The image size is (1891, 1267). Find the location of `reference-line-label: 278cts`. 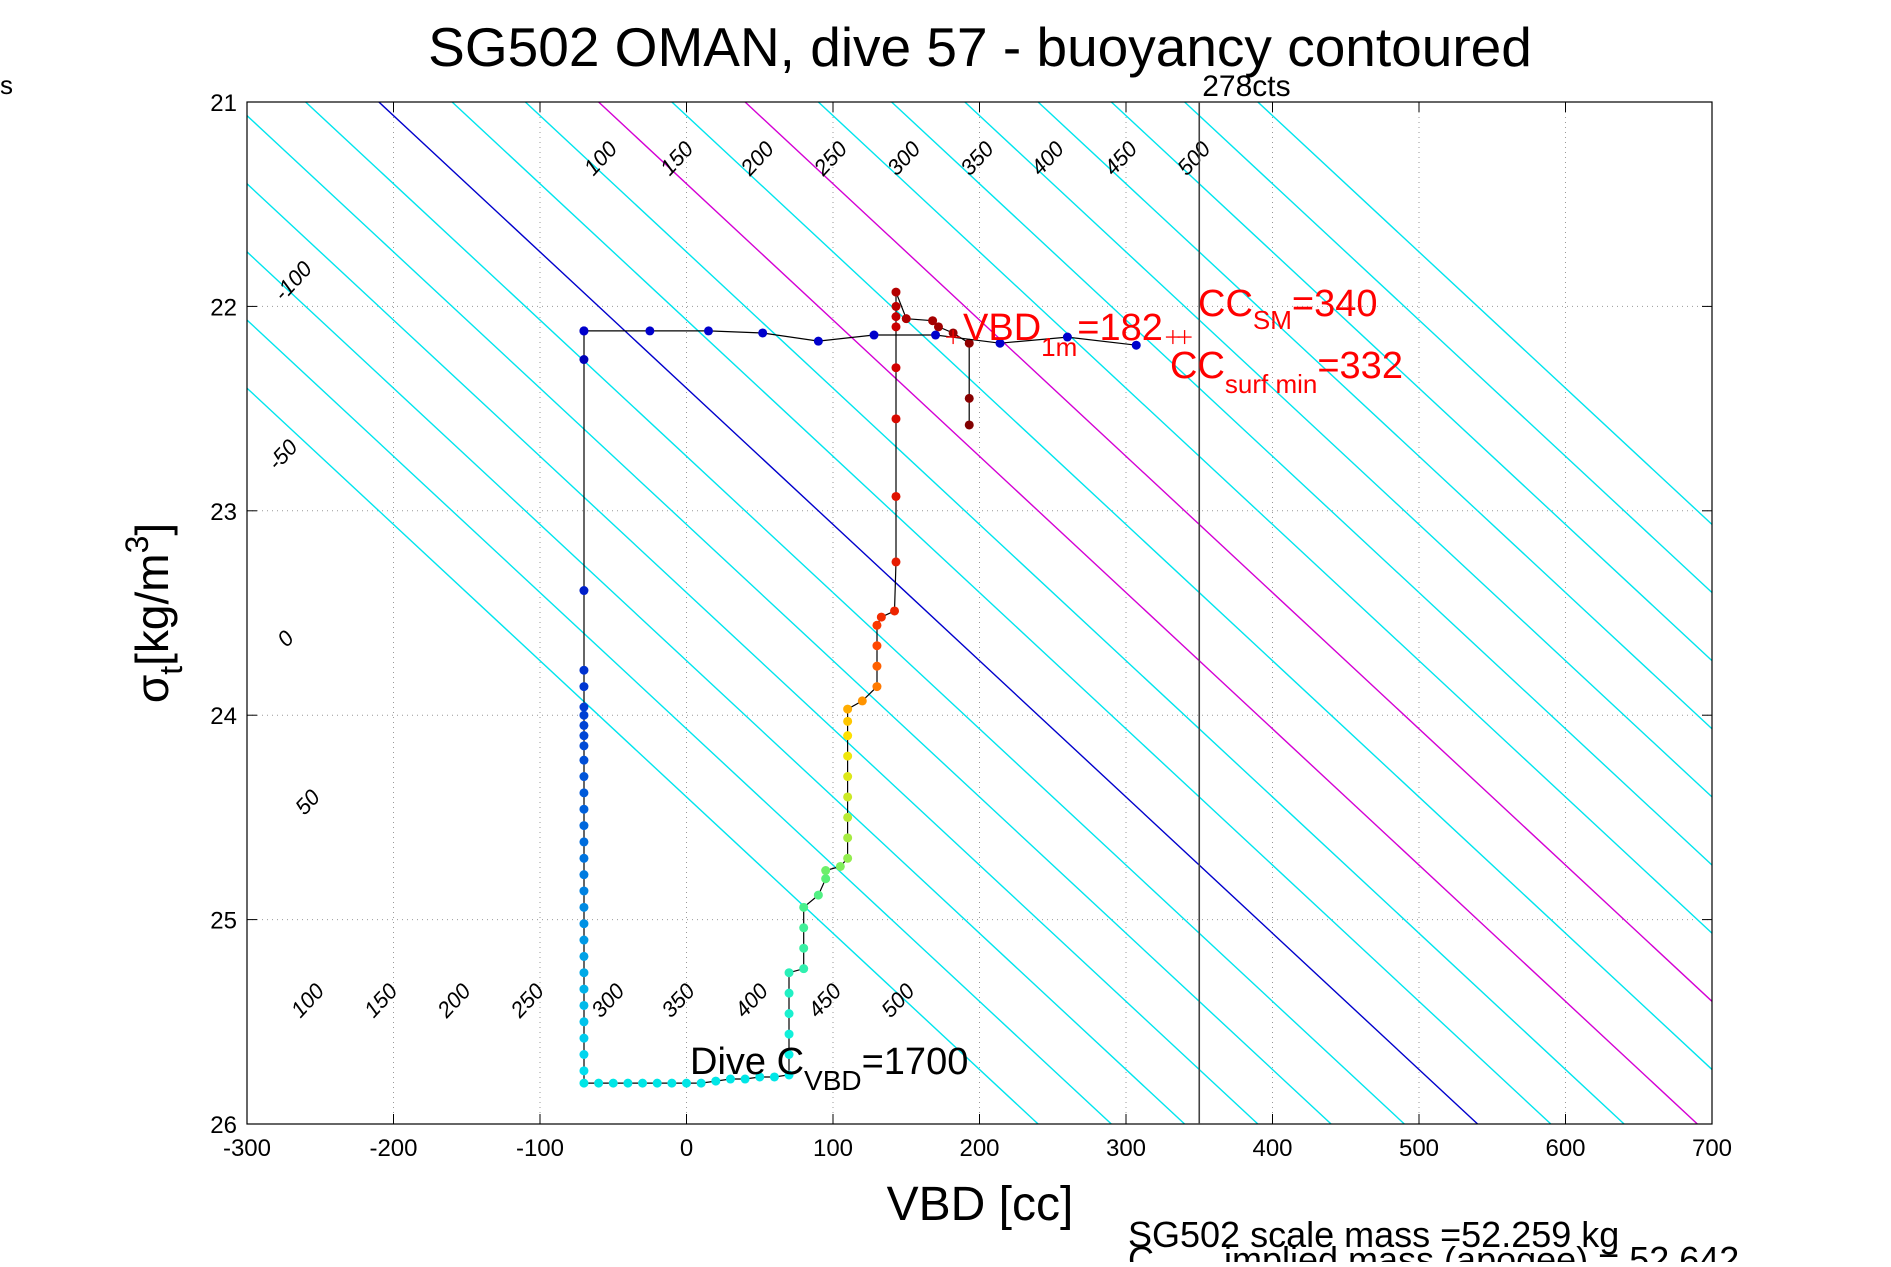

reference-line-label: 278cts is located at coordinates (1246, 86).